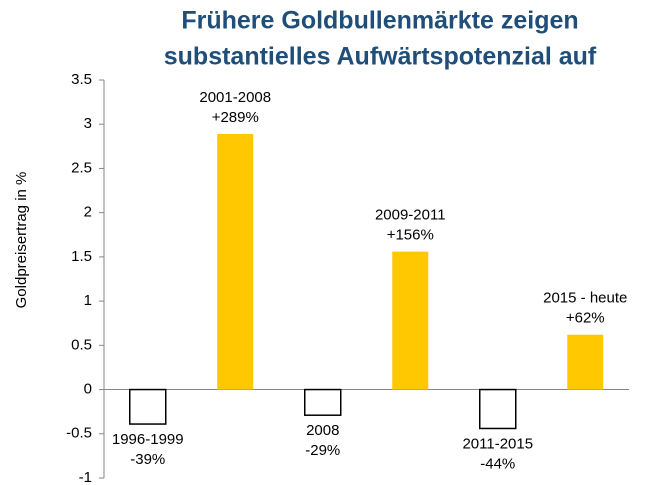 The width and height of the screenshot is (648, 485). I want to click on category-label: 2015 - heute, so click(585, 298).